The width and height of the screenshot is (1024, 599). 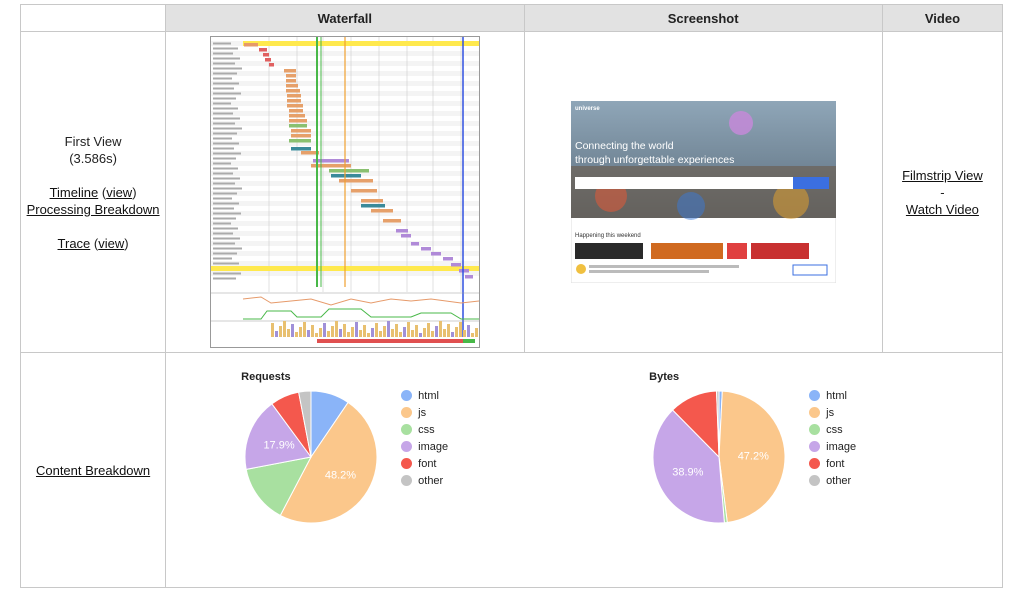 What do you see at coordinates (266, 377) in the screenshot?
I see `chart-title: Requests` at bounding box center [266, 377].